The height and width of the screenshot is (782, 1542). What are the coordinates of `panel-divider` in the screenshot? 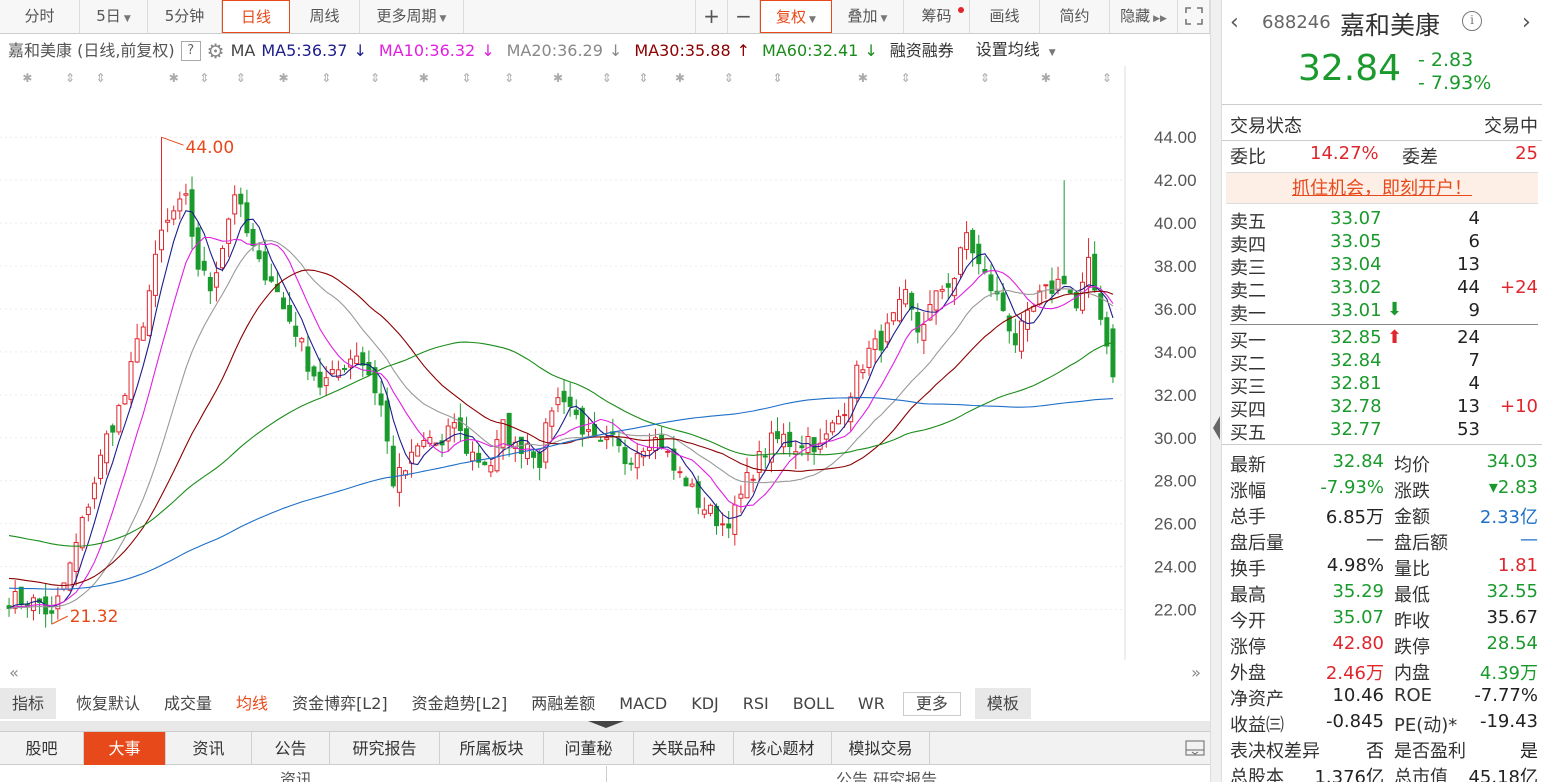 It's located at (605, 726).